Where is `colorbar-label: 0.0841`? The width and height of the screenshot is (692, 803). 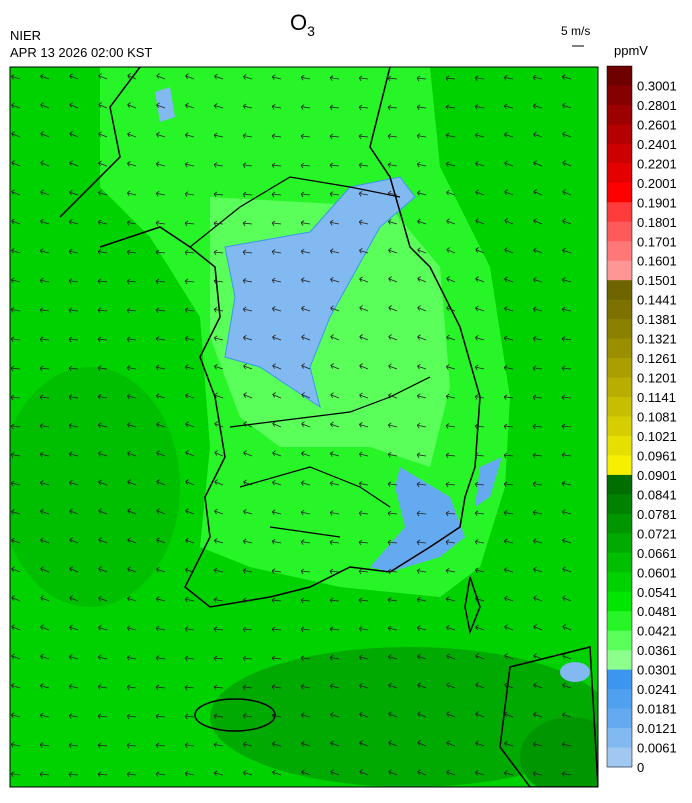 colorbar-label: 0.0841 is located at coordinates (657, 494).